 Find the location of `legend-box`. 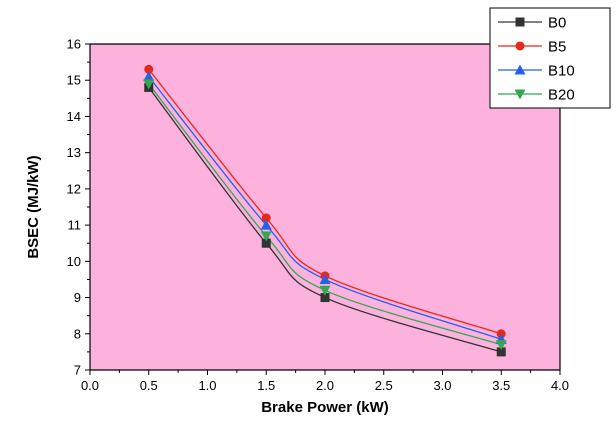

legend-box is located at coordinates (550, 58).